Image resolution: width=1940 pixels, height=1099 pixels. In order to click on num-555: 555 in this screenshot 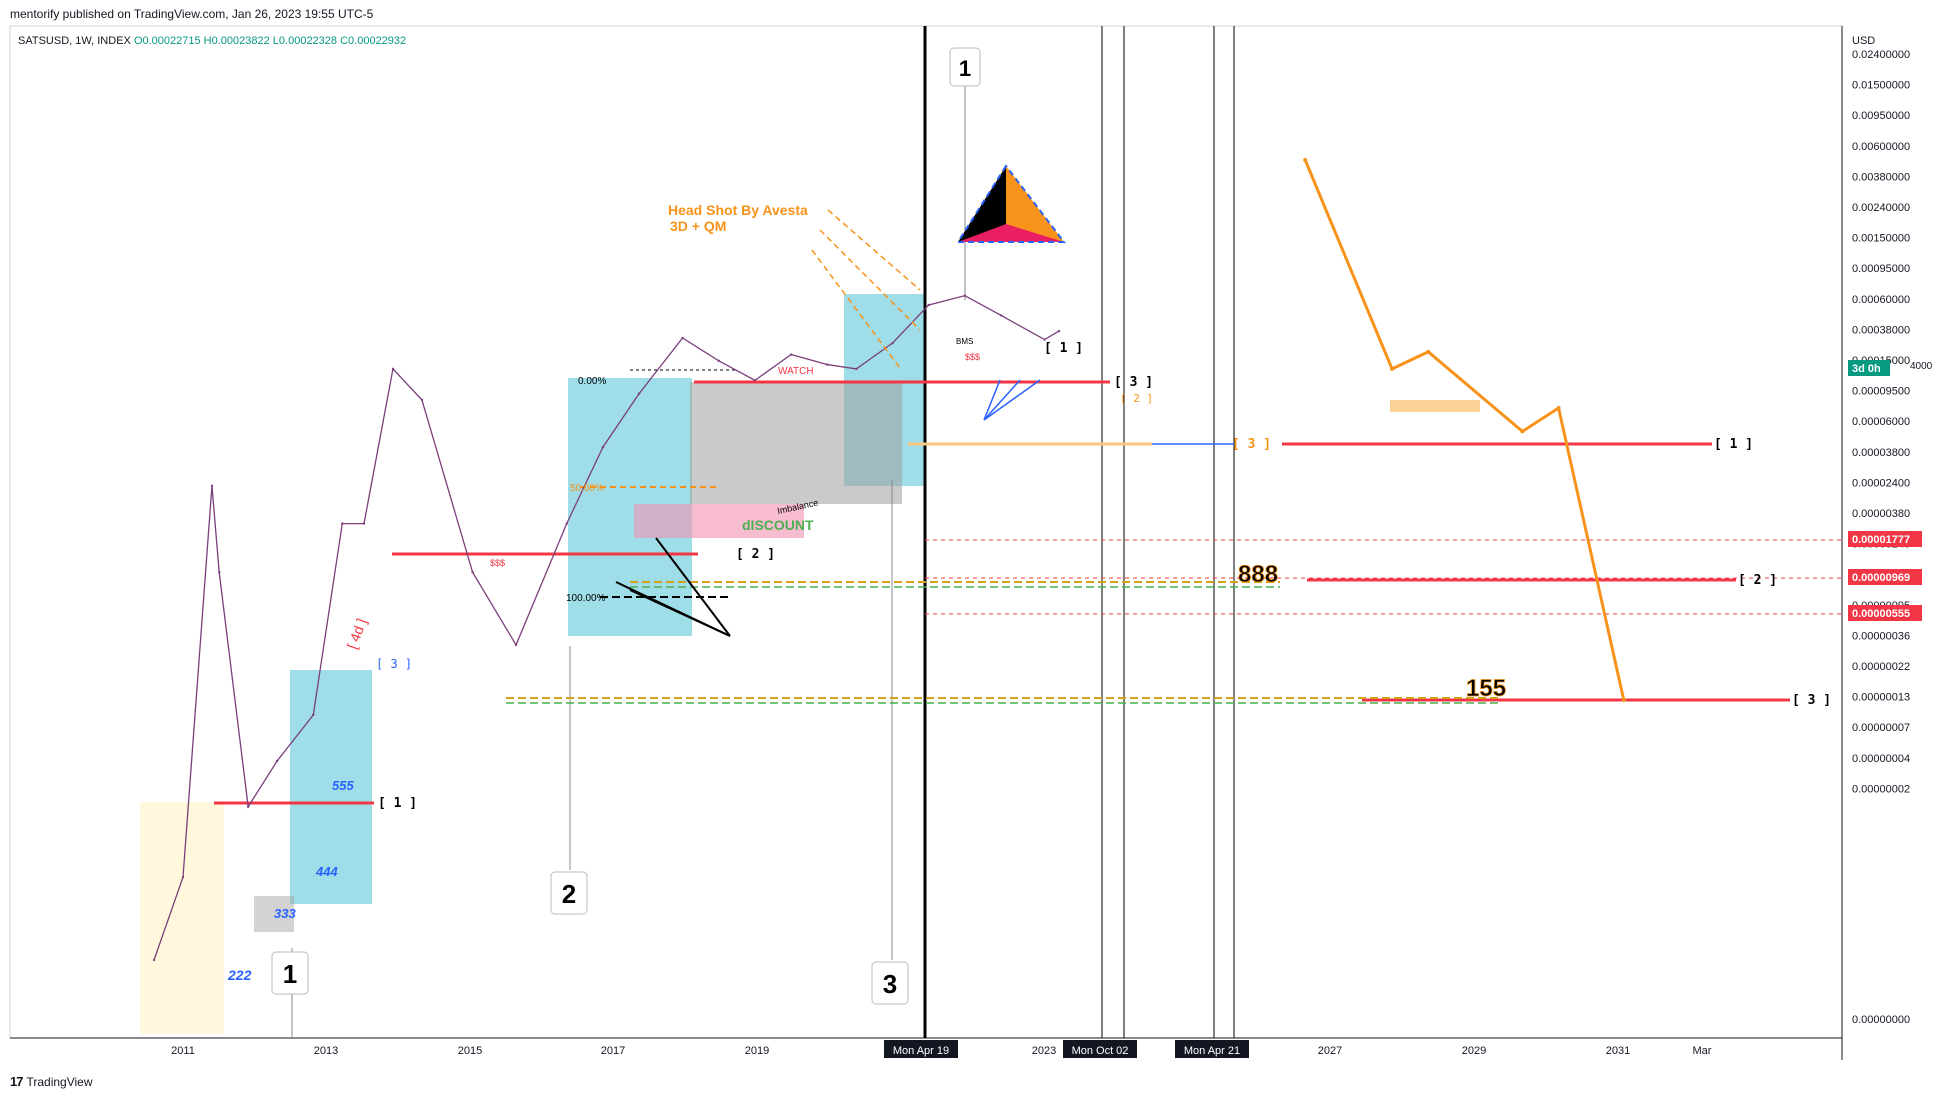, I will do `click(343, 785)`.